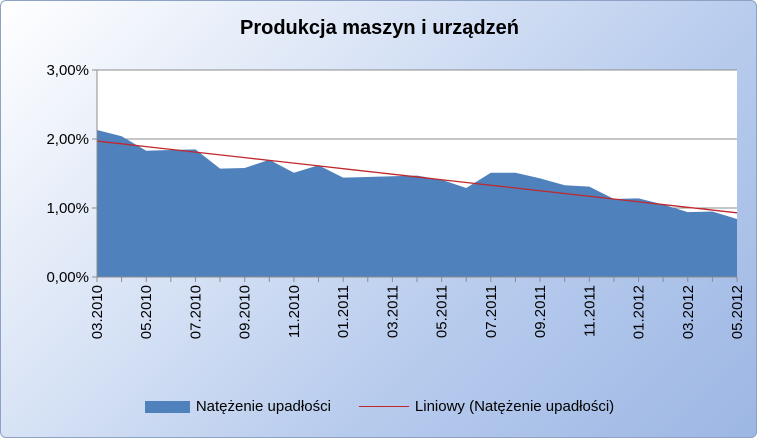 The image size is (757, 438). I want to click on x-tick-label-0: 03.2010, so click(97, 312).